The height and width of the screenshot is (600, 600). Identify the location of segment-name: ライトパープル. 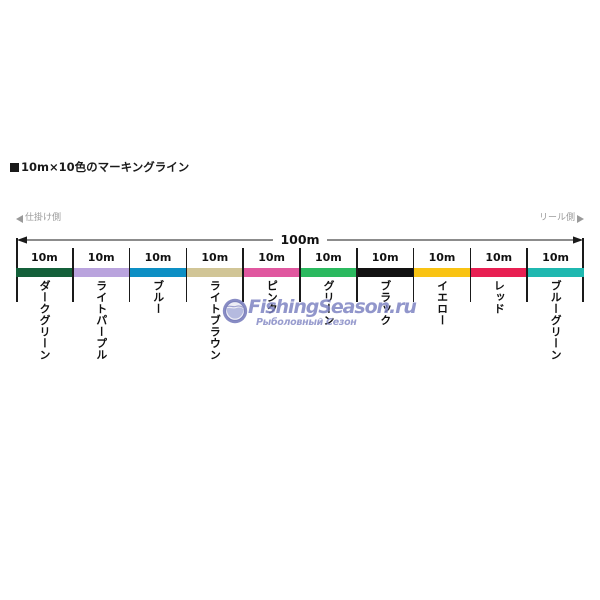
(101, 320).